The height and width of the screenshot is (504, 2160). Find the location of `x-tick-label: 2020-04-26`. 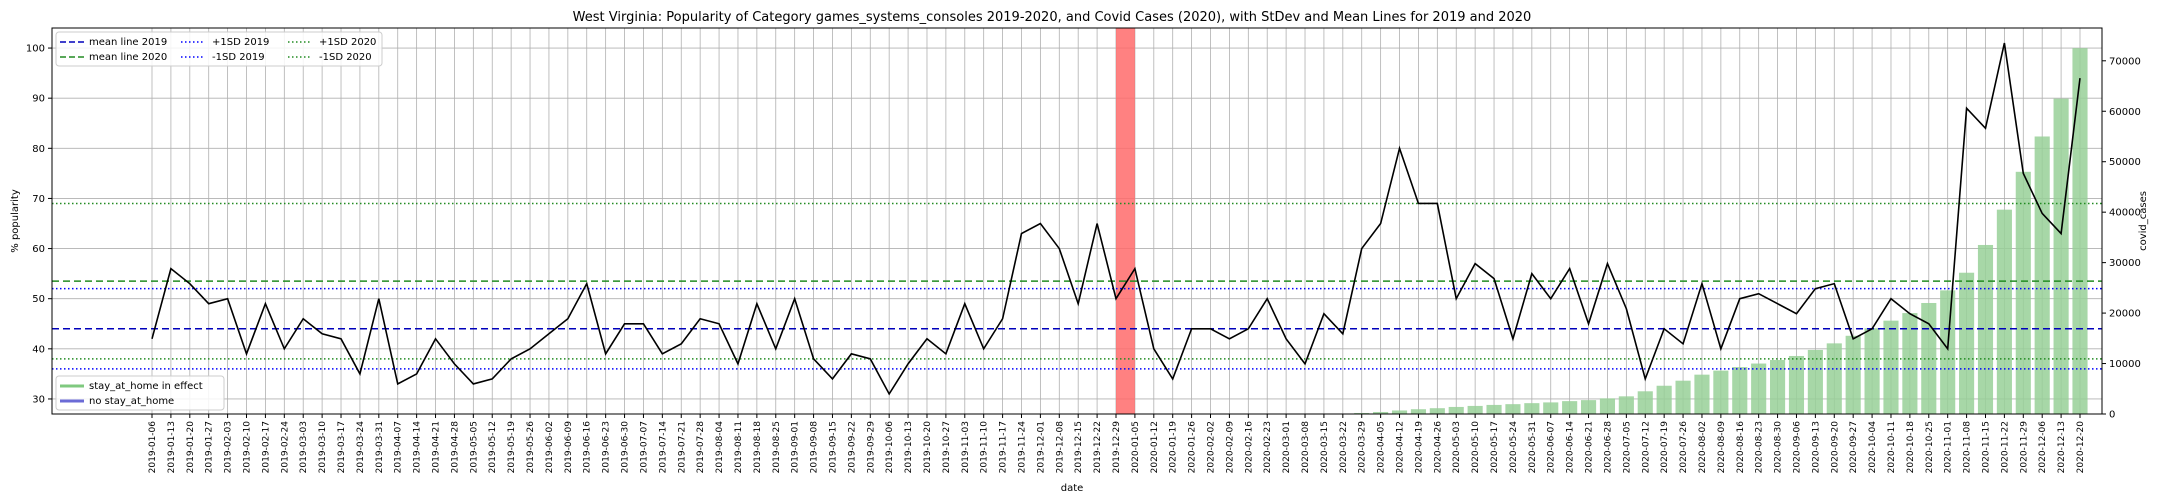

x-tick-label: 2020-04-26 is located at coordinates (1438, 447).